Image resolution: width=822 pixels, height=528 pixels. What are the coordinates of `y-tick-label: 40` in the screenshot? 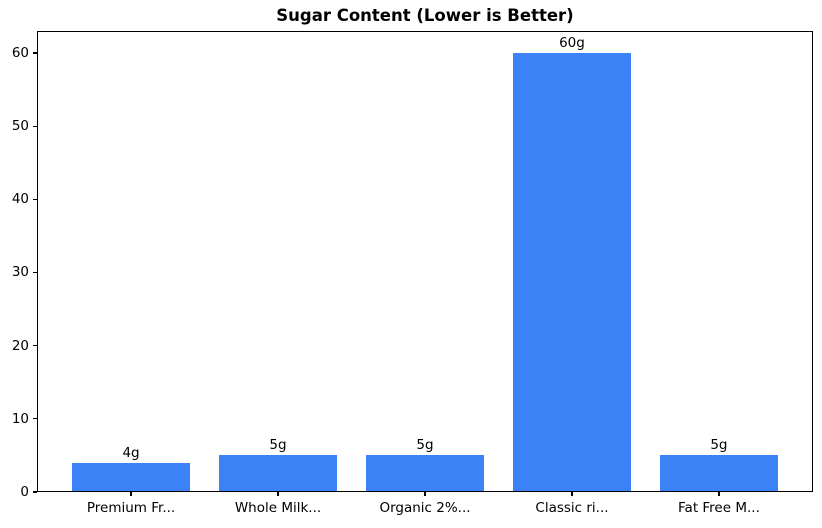 It's located at (20, 199).